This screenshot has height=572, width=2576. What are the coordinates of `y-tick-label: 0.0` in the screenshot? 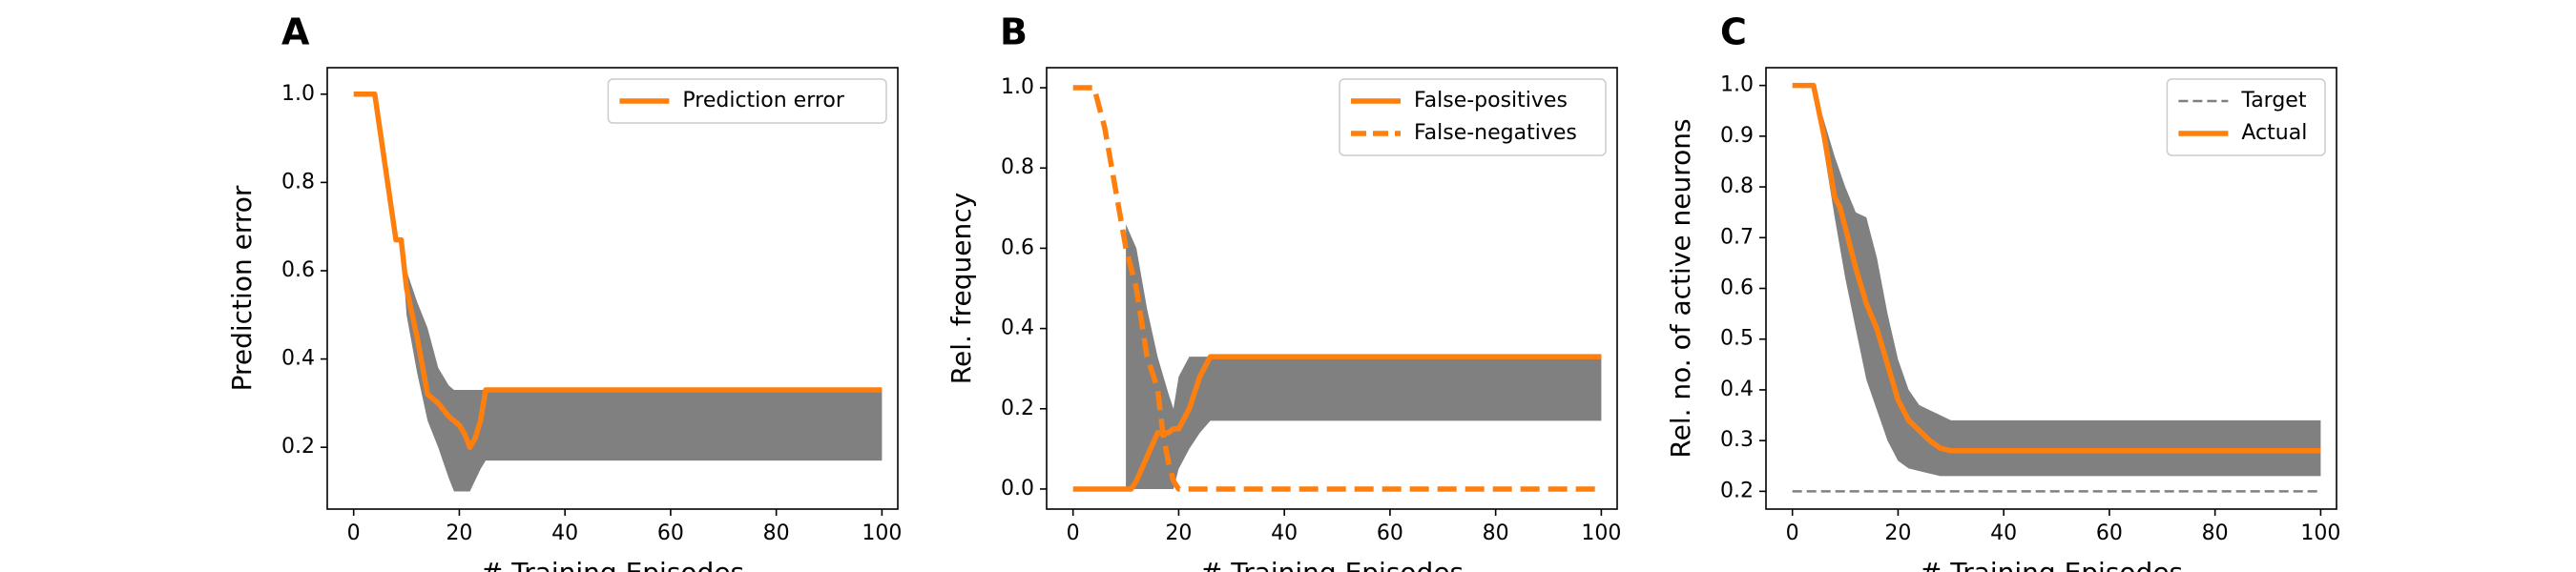 It's located at (1017, 488).